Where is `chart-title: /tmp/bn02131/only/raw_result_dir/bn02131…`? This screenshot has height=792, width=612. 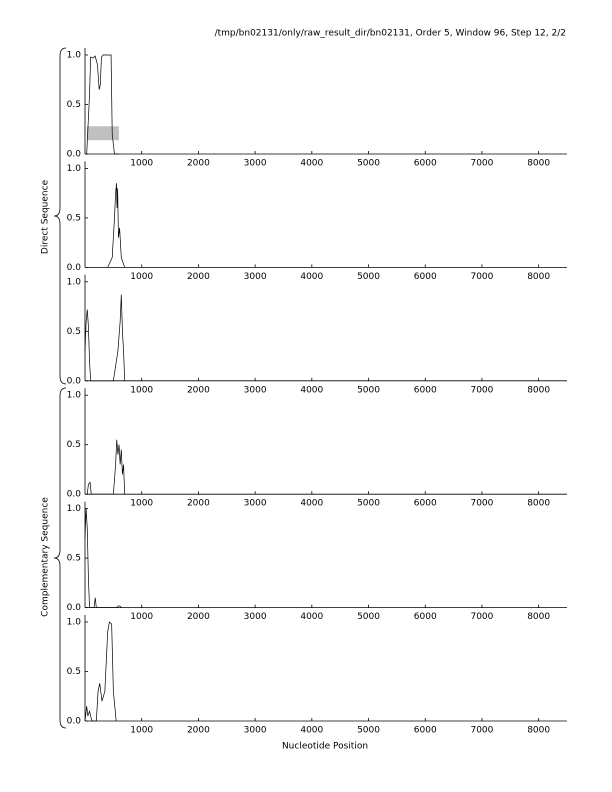 chart-title: /tmp/bn02131/only/raw_result_dir/bn02131… is located at coordinates (390, 34).